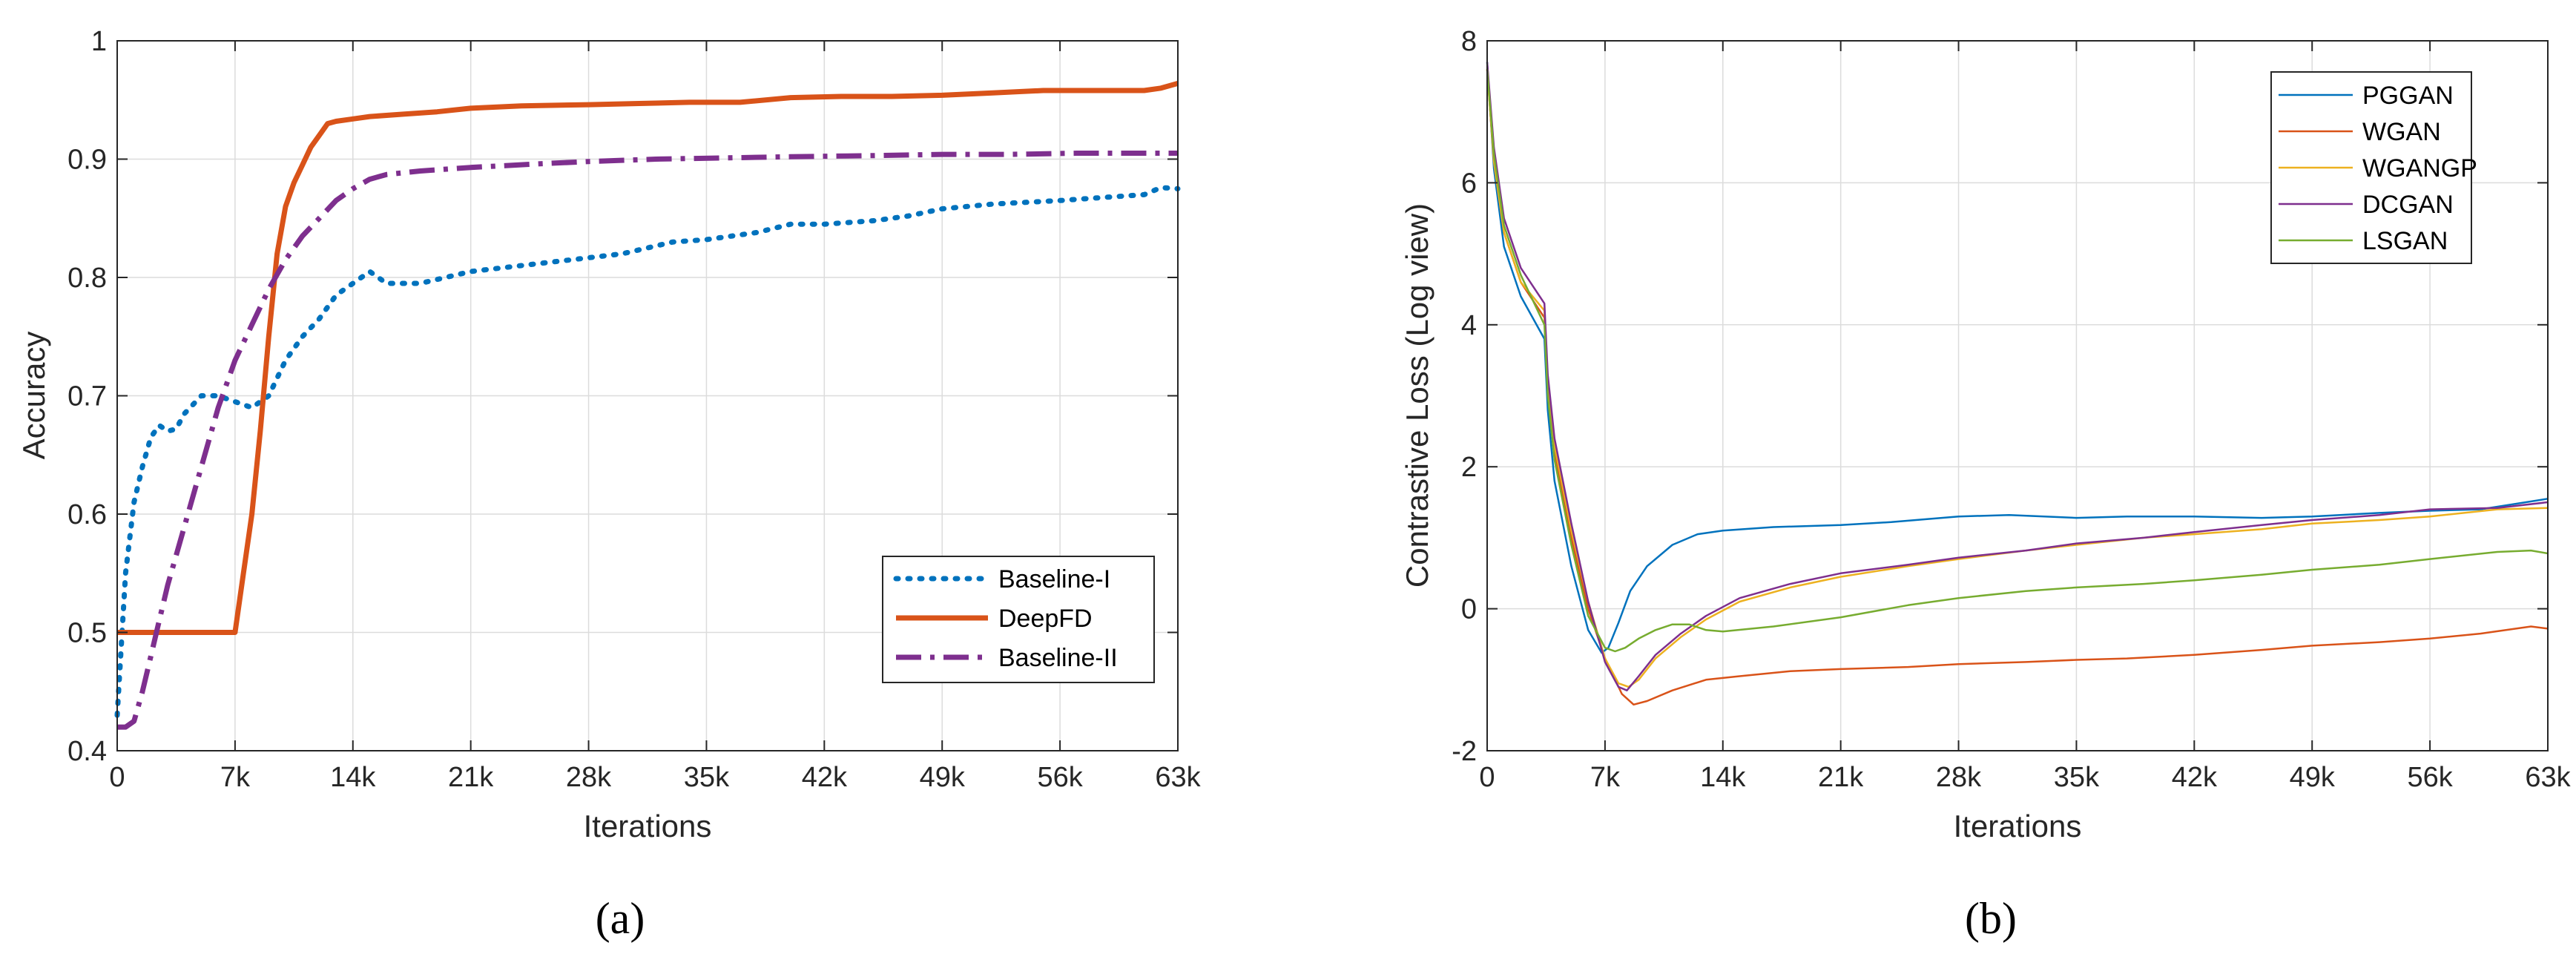 The height and width of the screenshot is (954, 2576). What do you see at coordinates (87, 278) in the screenshot?
I see `y-tick-label: 0.8` at bounding box center [87, 278].